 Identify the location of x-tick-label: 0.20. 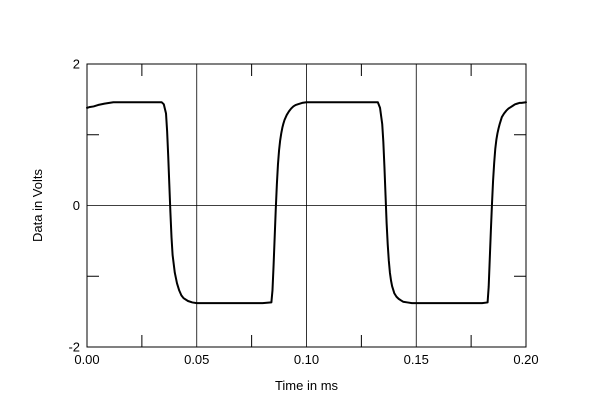
(525, 359).